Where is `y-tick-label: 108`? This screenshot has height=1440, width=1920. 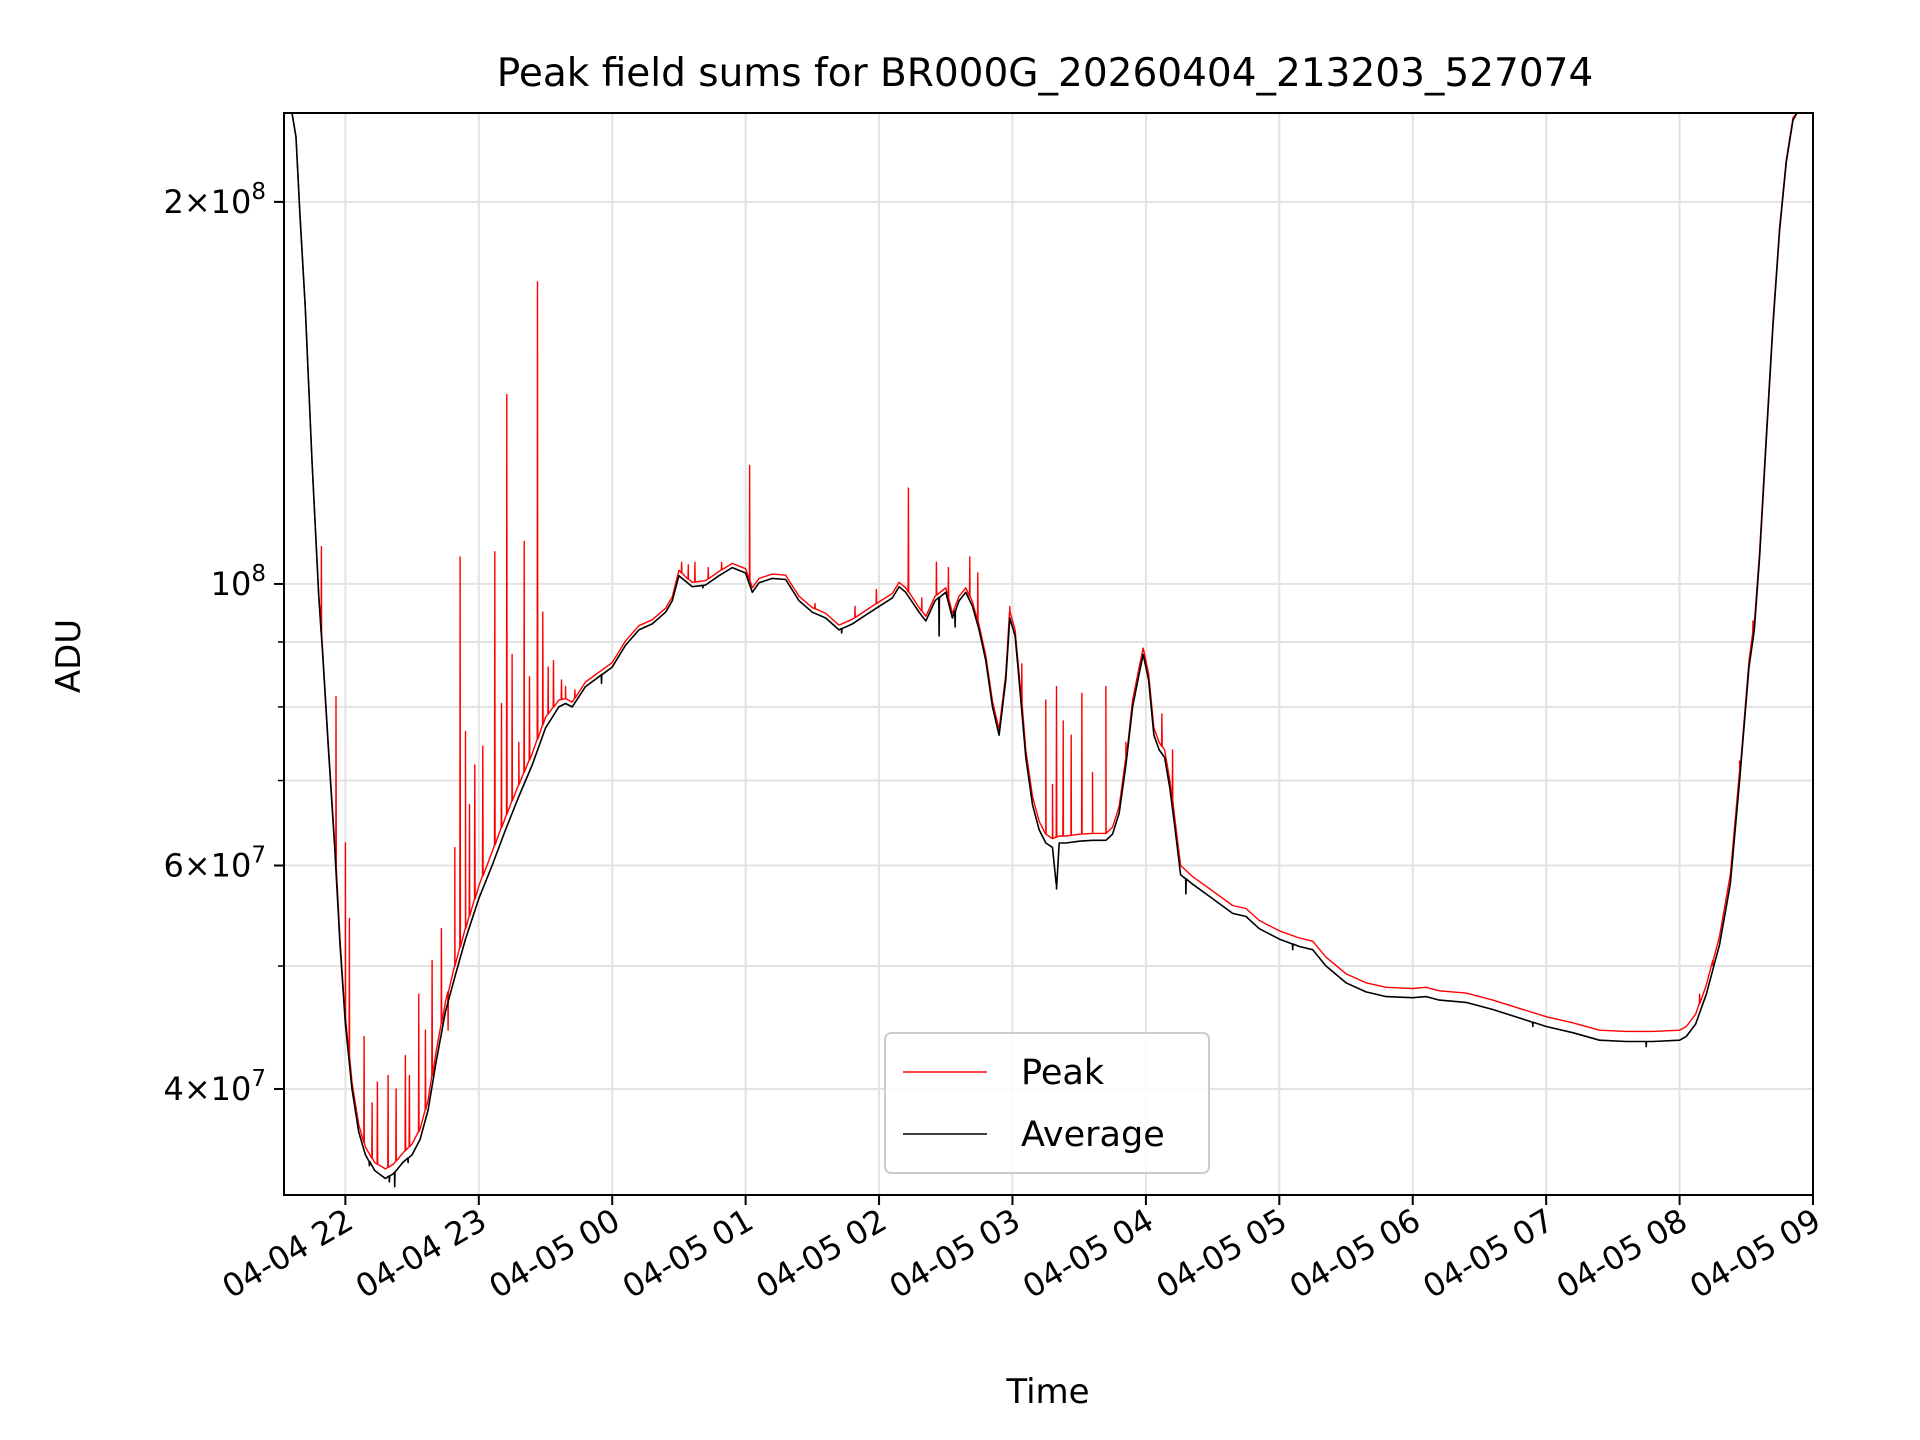
y-tick-label: 108 is located at coordinates (238, 582).